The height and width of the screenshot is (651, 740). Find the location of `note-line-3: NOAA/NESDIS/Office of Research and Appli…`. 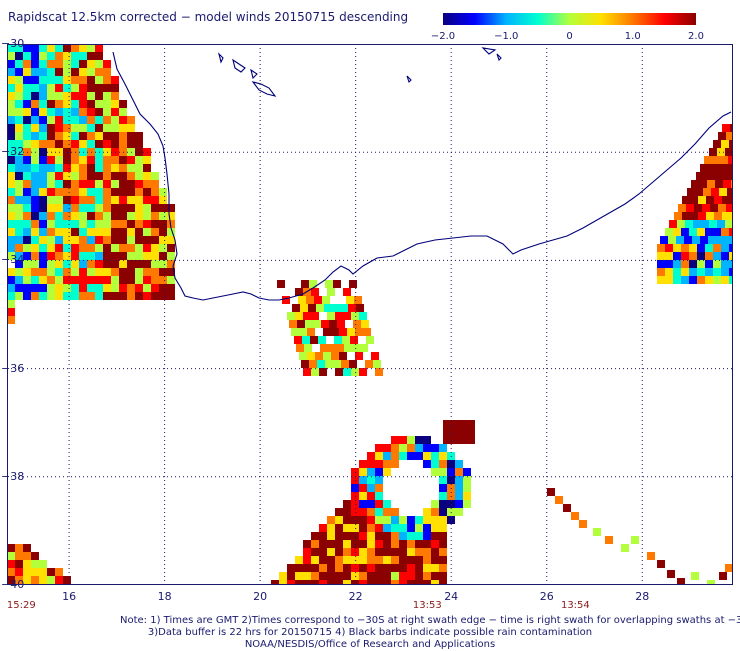

note-line-3: NOAA/NESDIS/Office of Research and Appli… is located at coordinates (370, 644).